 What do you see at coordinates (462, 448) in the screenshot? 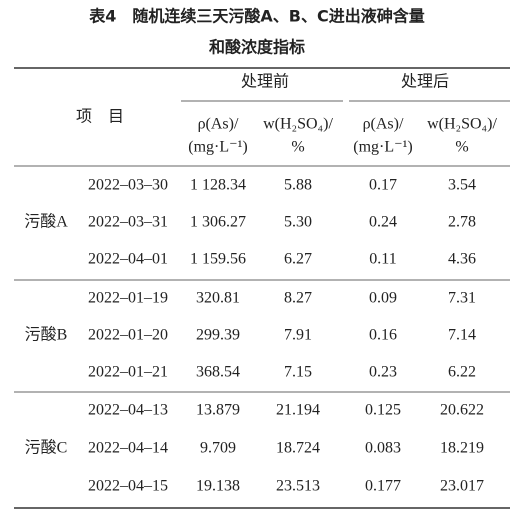
I see `table-cell: 18.219` at bounding box center [462, 448].